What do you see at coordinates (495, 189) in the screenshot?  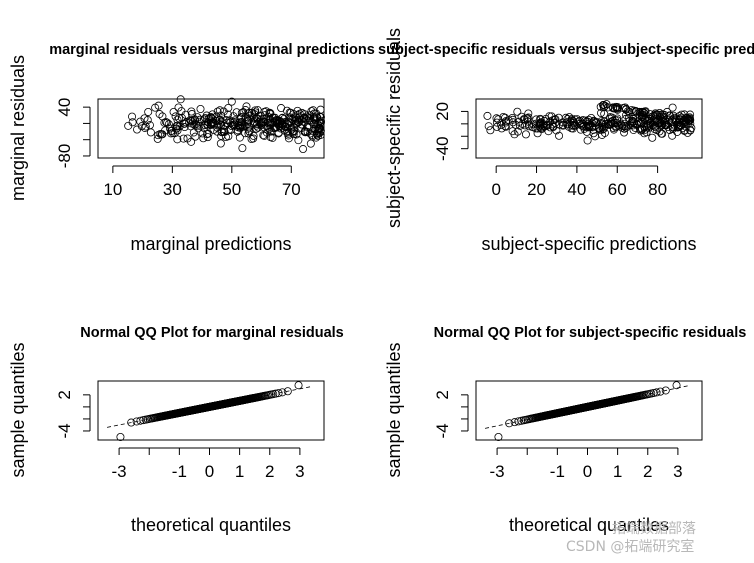 I see `x-tick-label-p2: 0` at bounding box center [495, 189].